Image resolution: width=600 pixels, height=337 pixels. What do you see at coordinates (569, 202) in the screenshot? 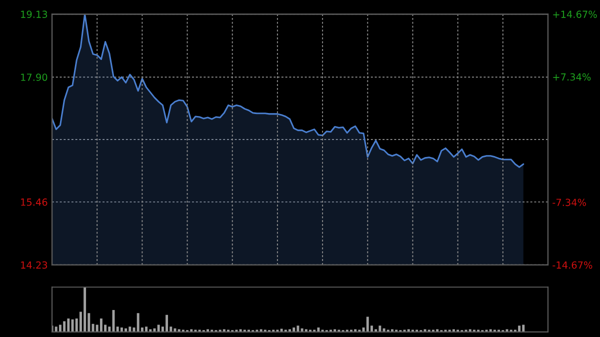
I see `y2-tick-label: -7.34%` at bounding box center [569, 202].